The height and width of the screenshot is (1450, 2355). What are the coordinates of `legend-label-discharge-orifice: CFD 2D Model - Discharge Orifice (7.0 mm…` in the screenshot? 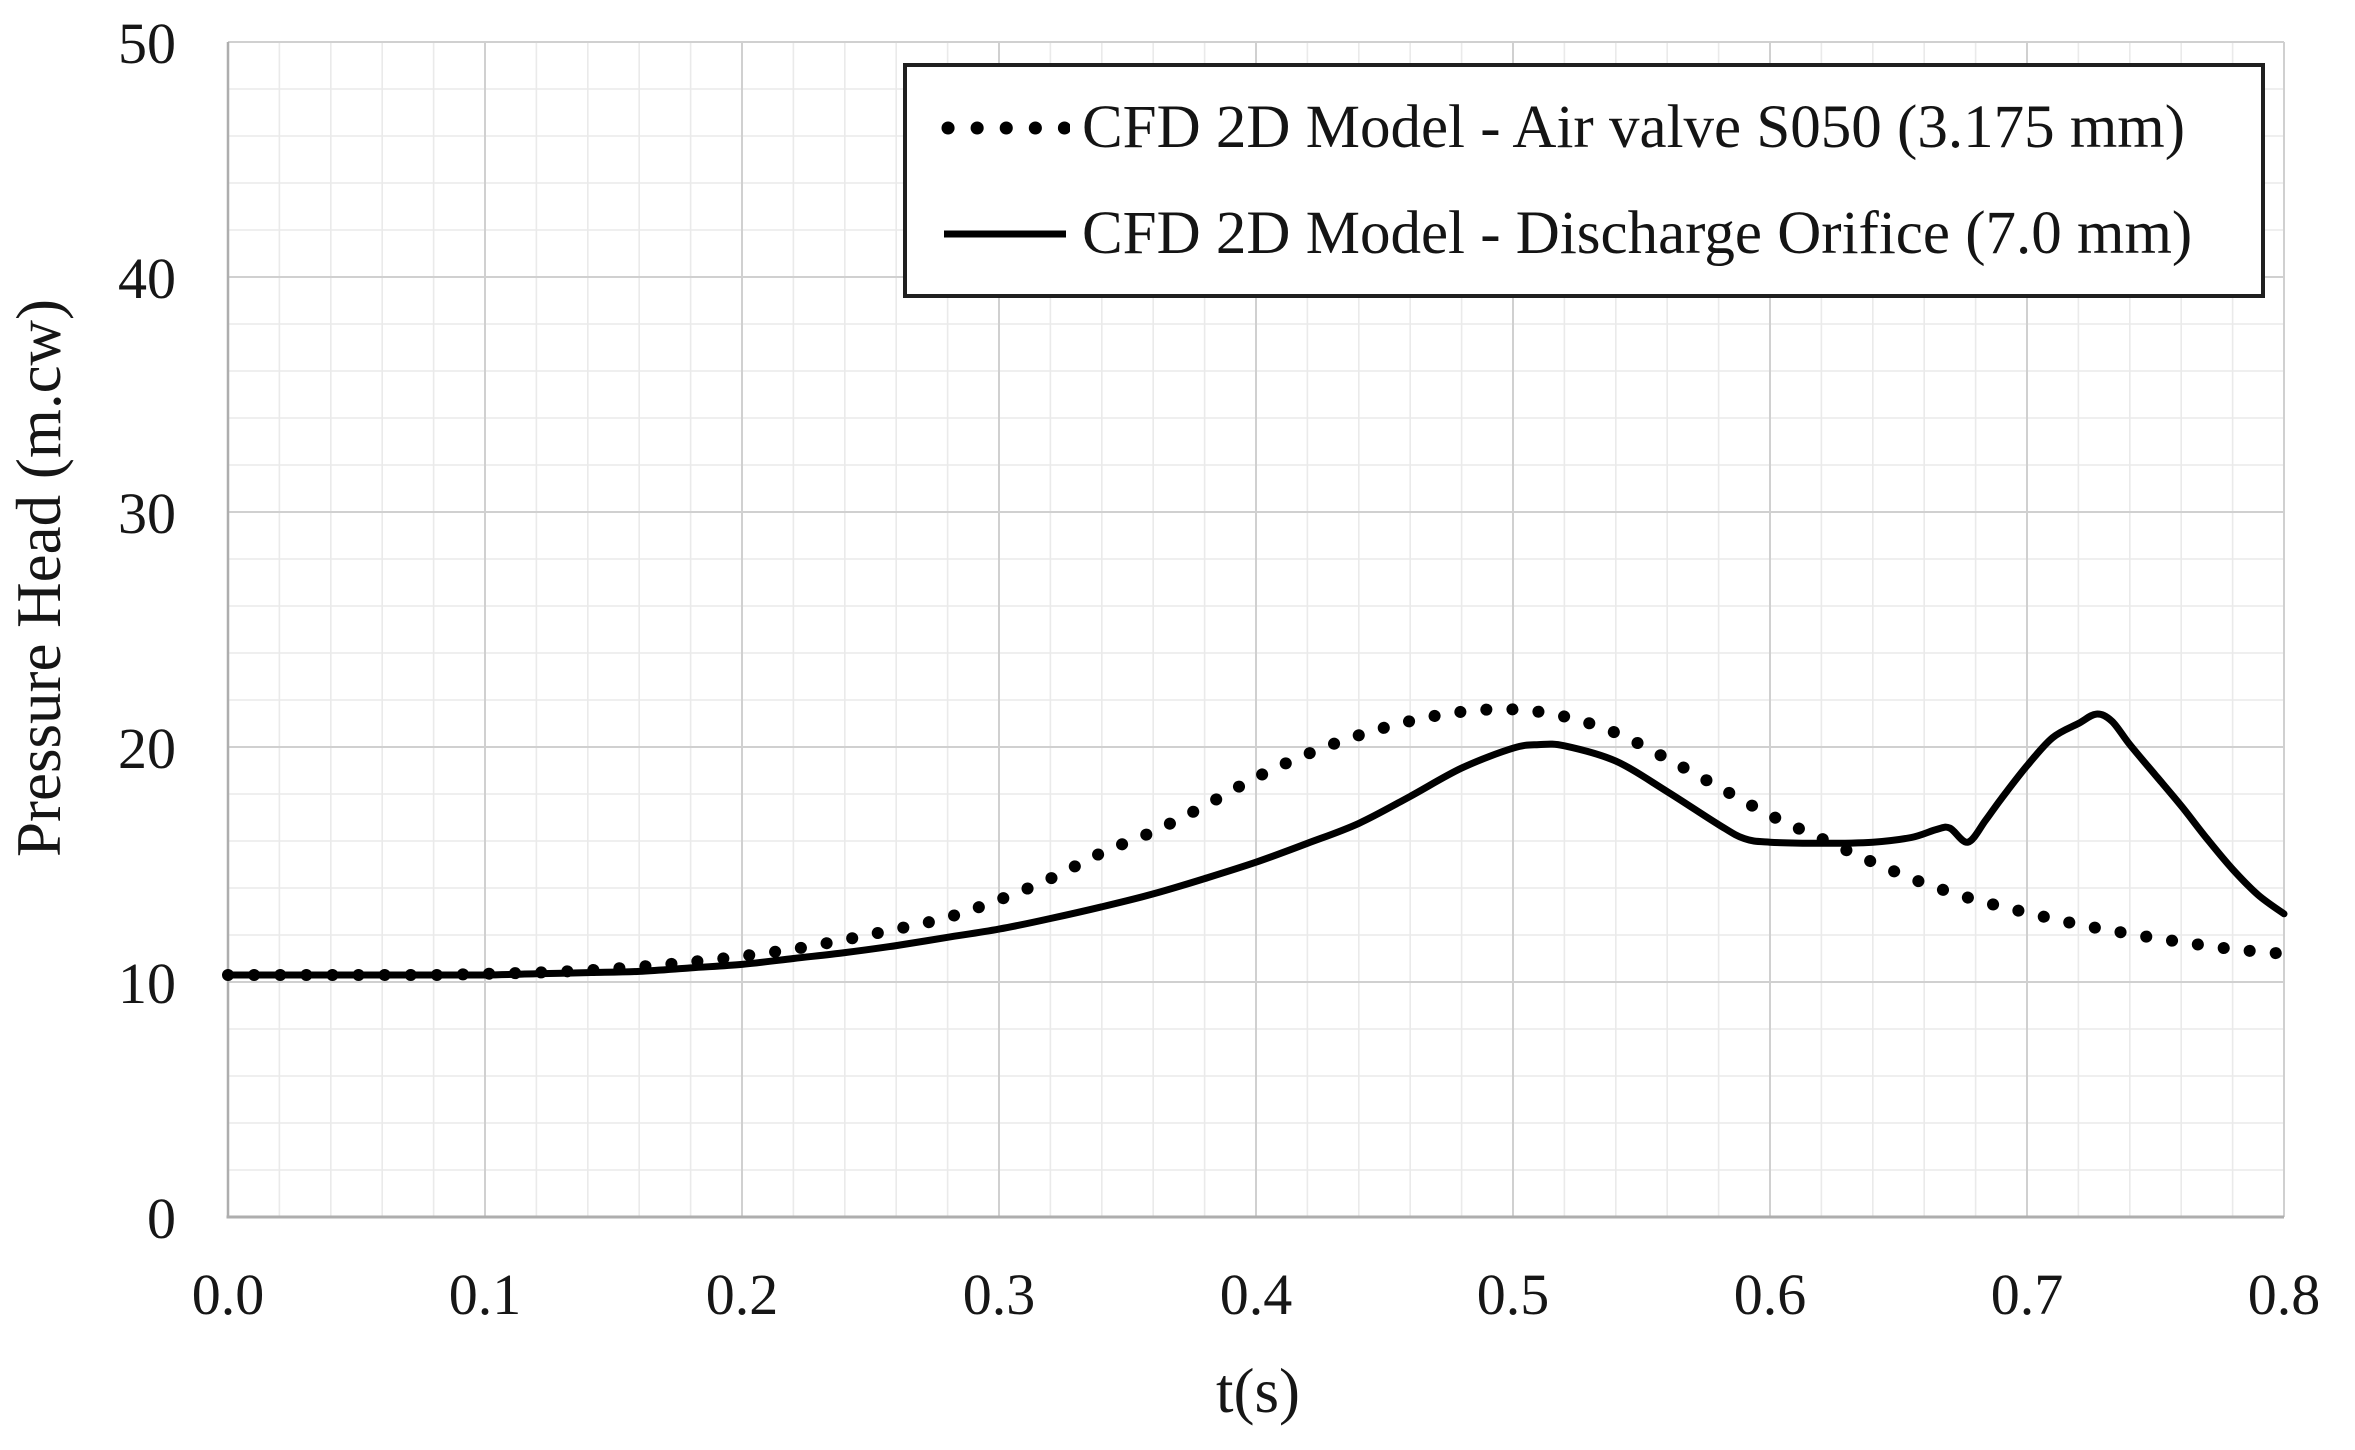 It's located at (1637, 233).